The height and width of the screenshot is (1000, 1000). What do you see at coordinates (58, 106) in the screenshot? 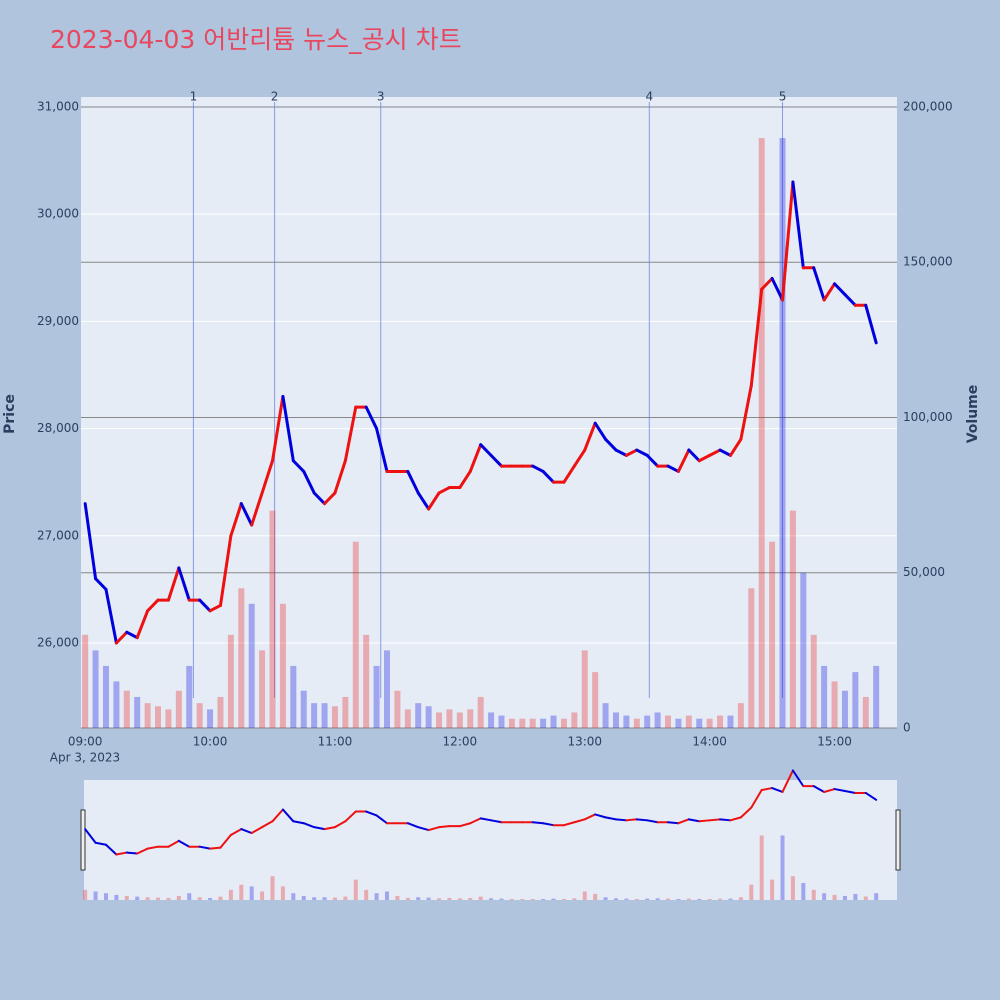
I see `y-tick-label: 31,000` at bounding box center [58, 106].